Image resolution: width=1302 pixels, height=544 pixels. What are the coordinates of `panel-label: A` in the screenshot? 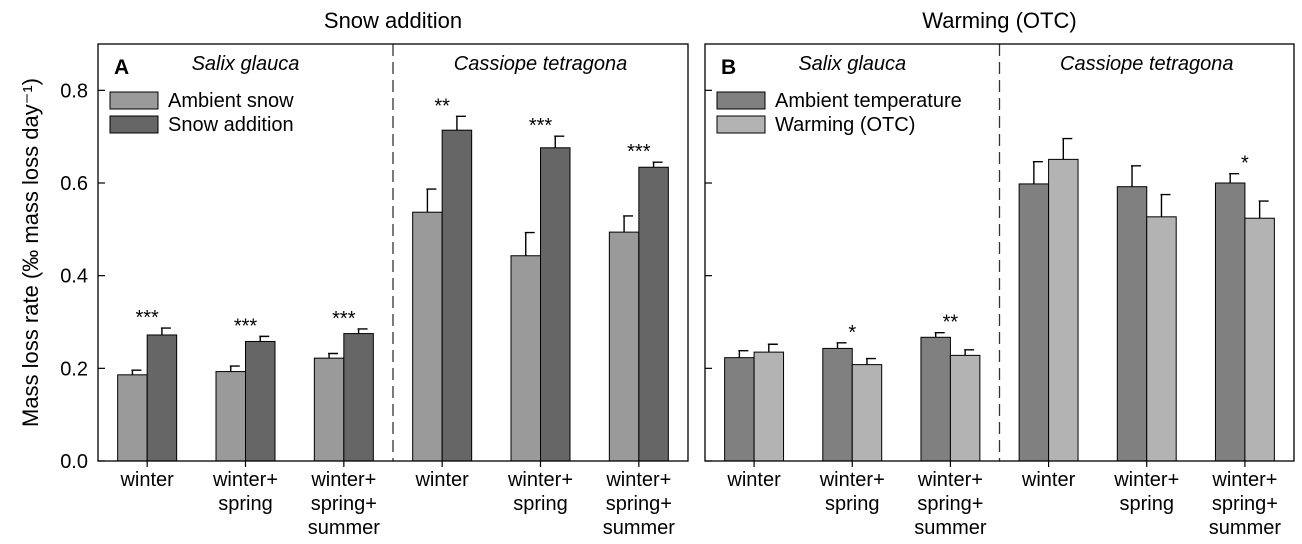 It's located at (121, 67).